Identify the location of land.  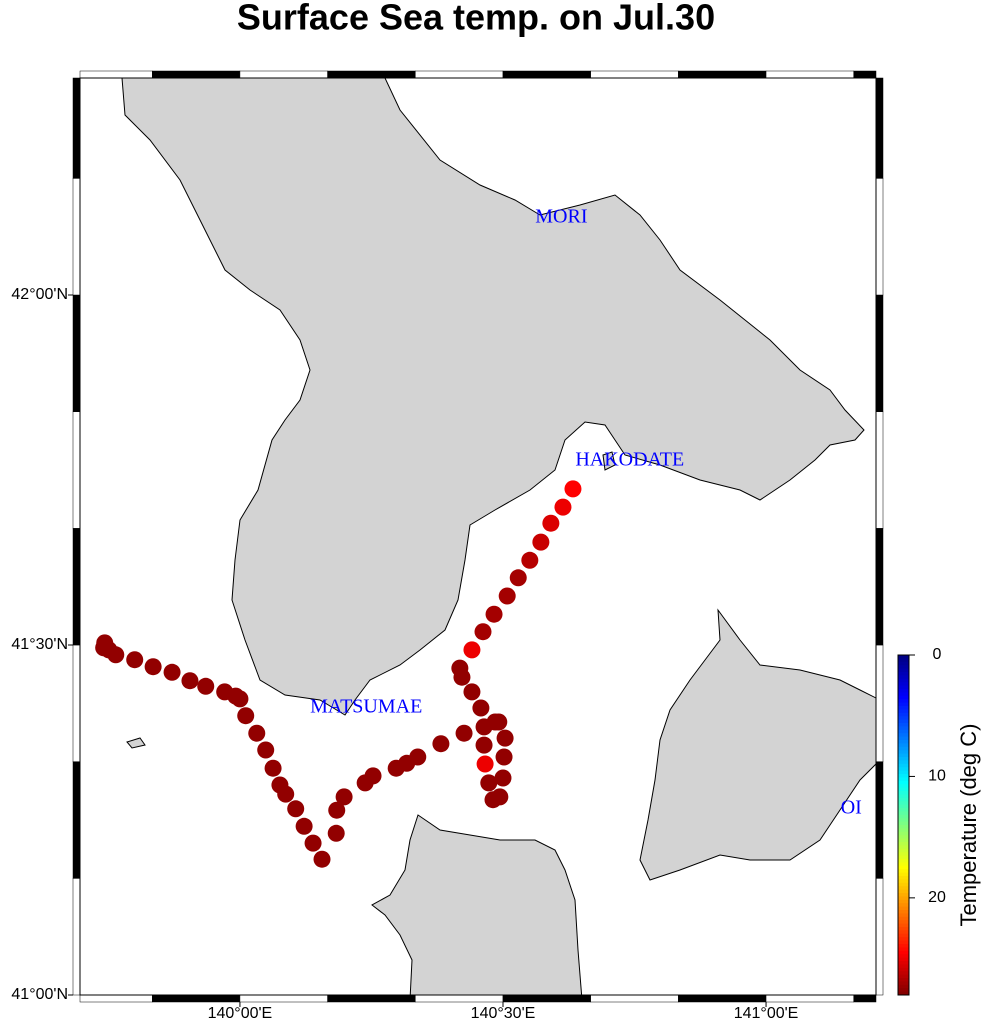
(477, 904).